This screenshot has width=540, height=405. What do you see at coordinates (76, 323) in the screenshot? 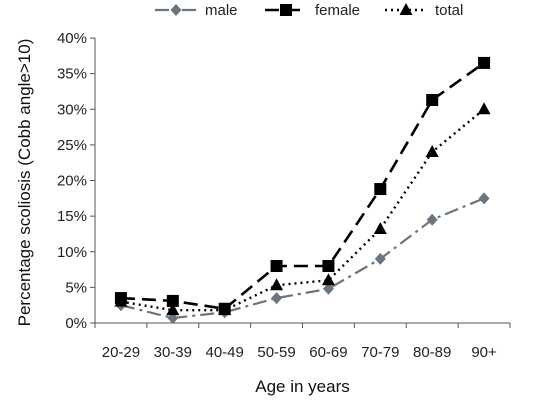
I see `y-tick-label: 0%` at bounding box center [76, 323].